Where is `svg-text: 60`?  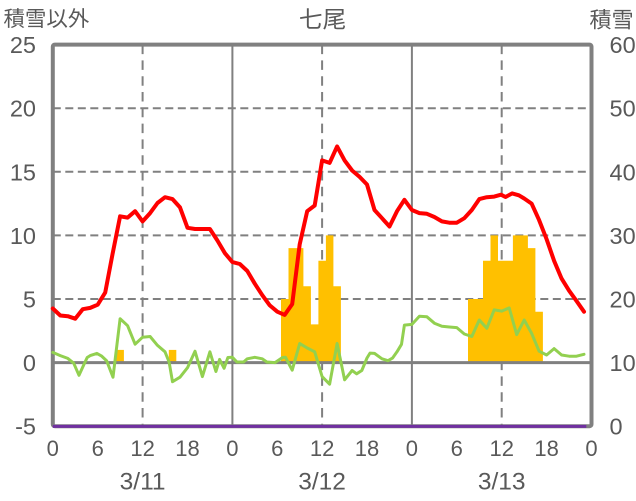 svg-text: 60 is located at coordinates (623, 45).